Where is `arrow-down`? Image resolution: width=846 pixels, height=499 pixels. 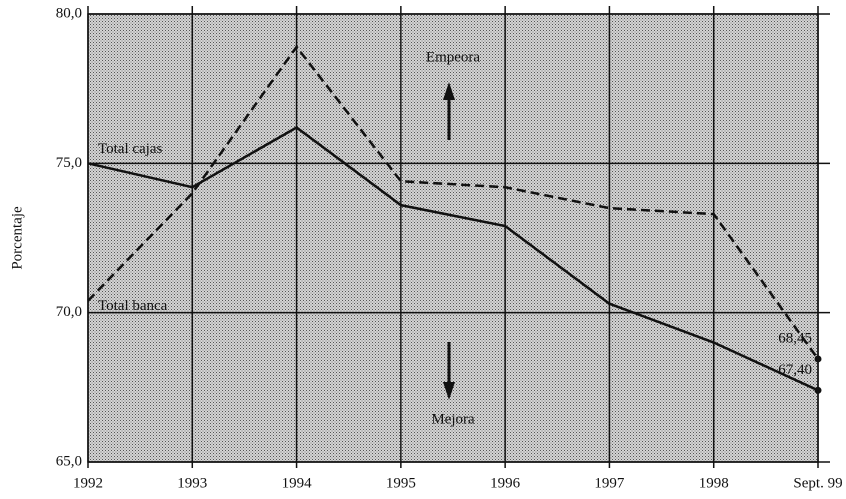 arrow-down is located at coordinates (449, 371).